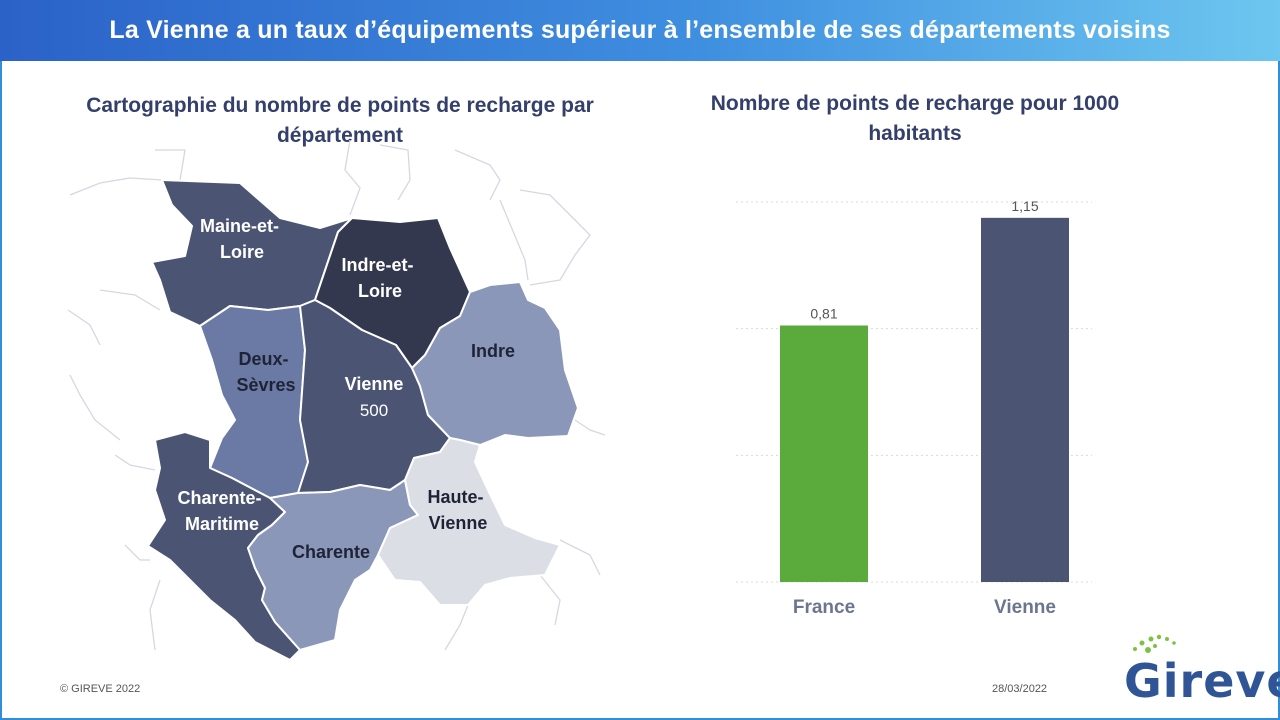 The width and height of the screenshot is (1280, 720). Describe the element at coordinates (1020, 689) in the screenshot. I see `date-text: 28/03/2022` at that location.